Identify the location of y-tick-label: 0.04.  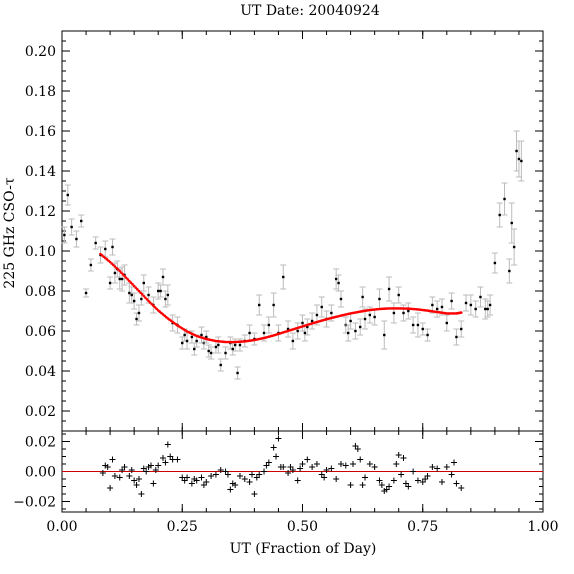
(40, 372).